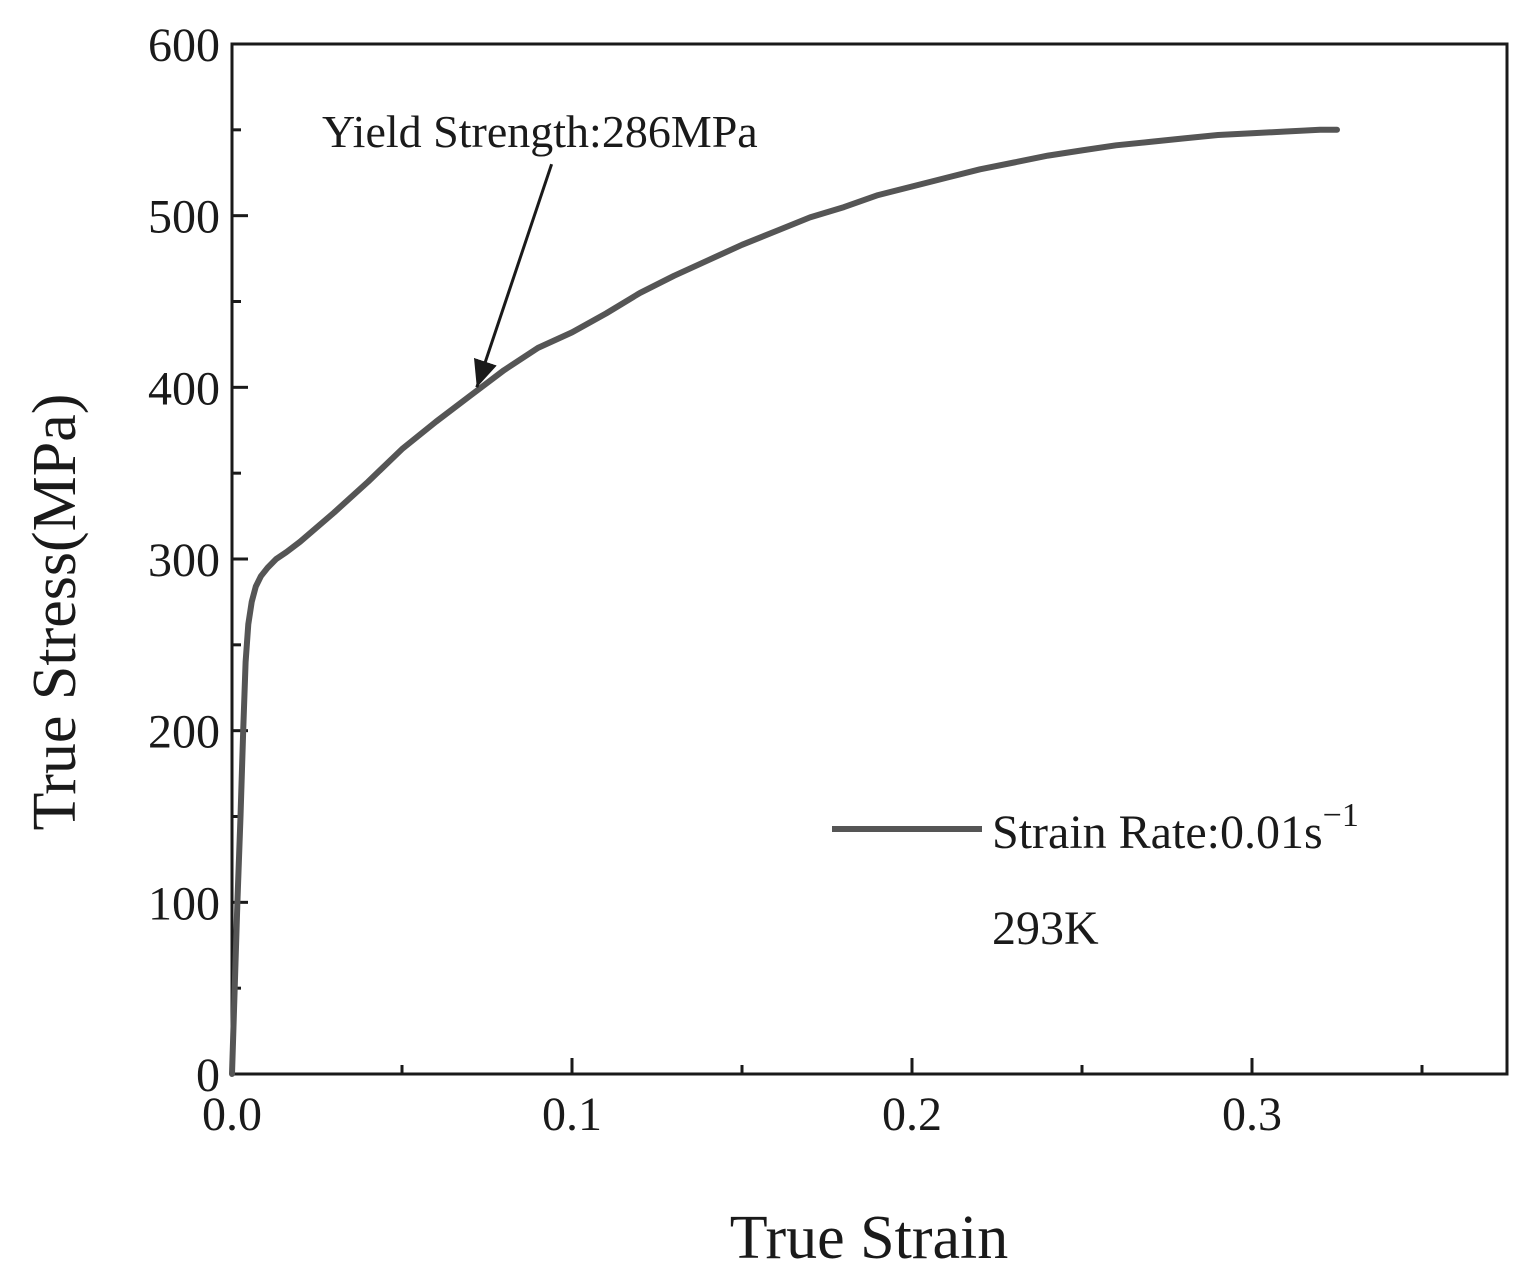 Image resolution: width=1528 pixels, height=1286 pixels. What do you see at coordinates (184, 217) in the screenshot?
I see `y-tick-label: 500` at bounding box center [184, 217].